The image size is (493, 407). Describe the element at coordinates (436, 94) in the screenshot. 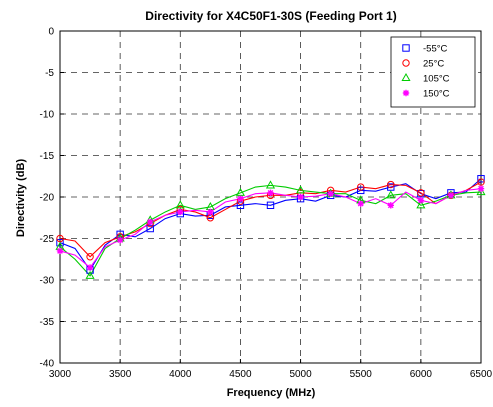

I see `legend-label: 150°C` at that location.